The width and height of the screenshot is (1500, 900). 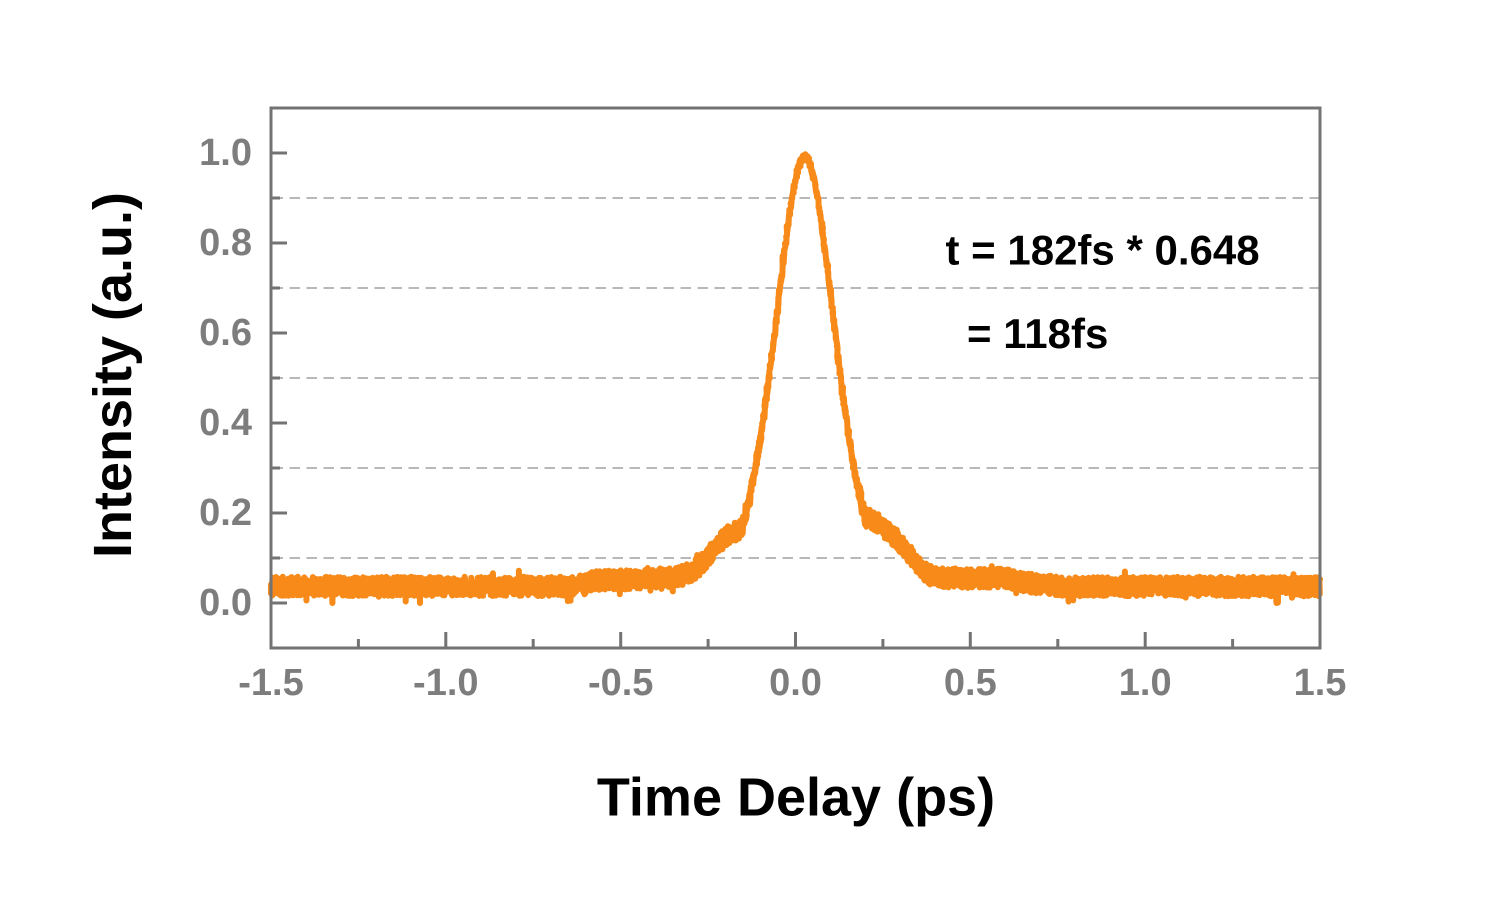 I want to click on svg-text: = 118fs, so click(x=1037, y=333).